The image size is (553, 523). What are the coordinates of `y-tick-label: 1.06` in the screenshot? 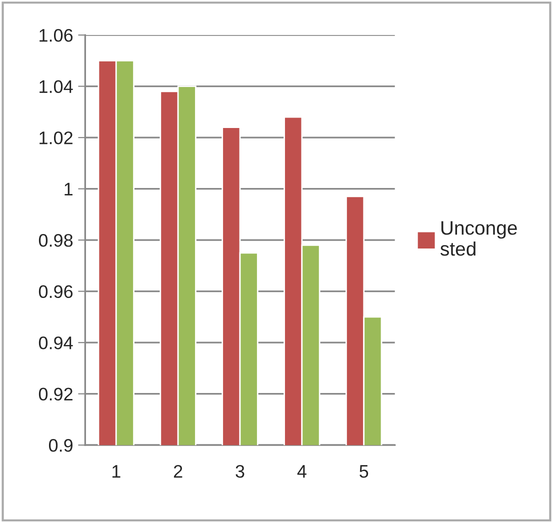 It's located at (56, 35).